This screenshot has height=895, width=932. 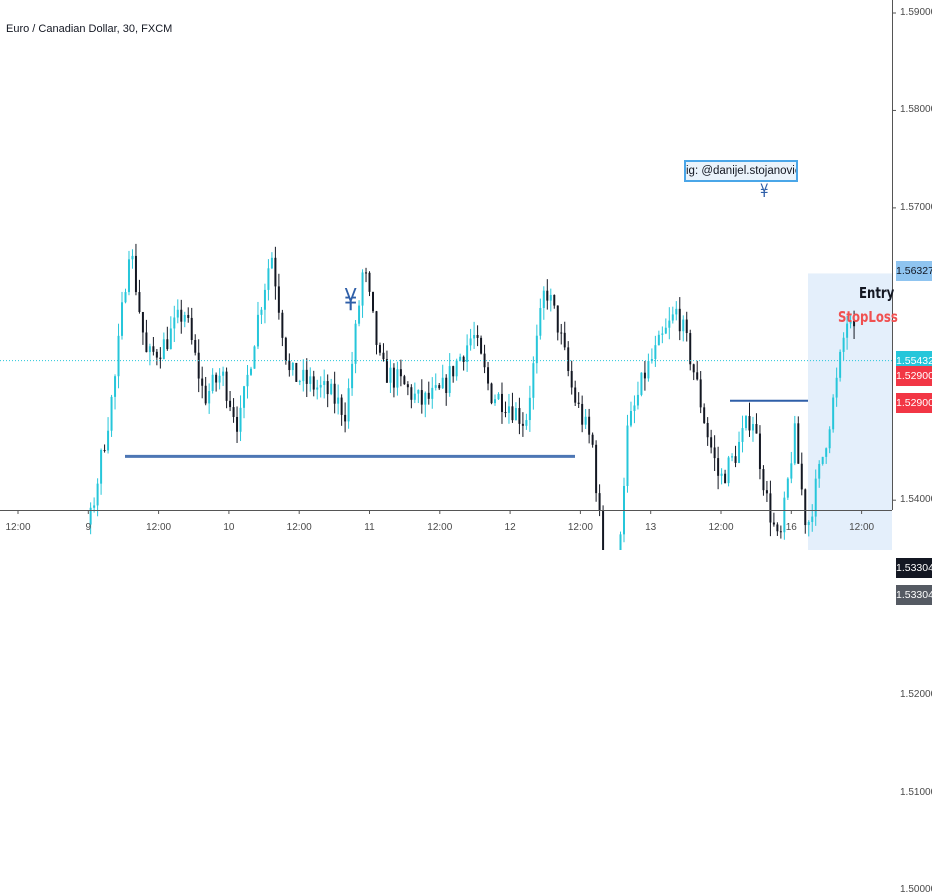 I want to click on price-badge-entry: 1.53304, so click(x=914, y=568).